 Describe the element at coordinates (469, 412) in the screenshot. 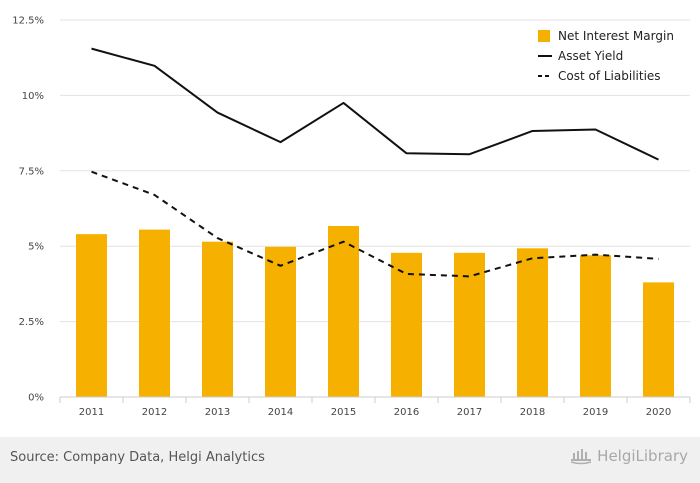

I see `x-tick-label: 2017` at that location.